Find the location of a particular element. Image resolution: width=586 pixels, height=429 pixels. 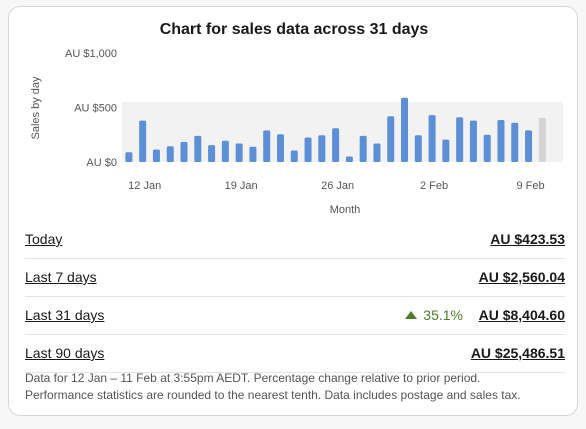

chart-title: Chart for sales data across 31 days is located at coordinates (294, 29).